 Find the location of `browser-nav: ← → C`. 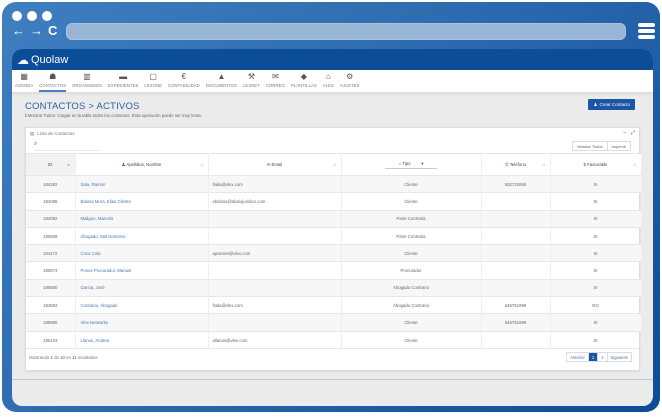

browser-nav: ← → C is located at coordinates (34, 31).